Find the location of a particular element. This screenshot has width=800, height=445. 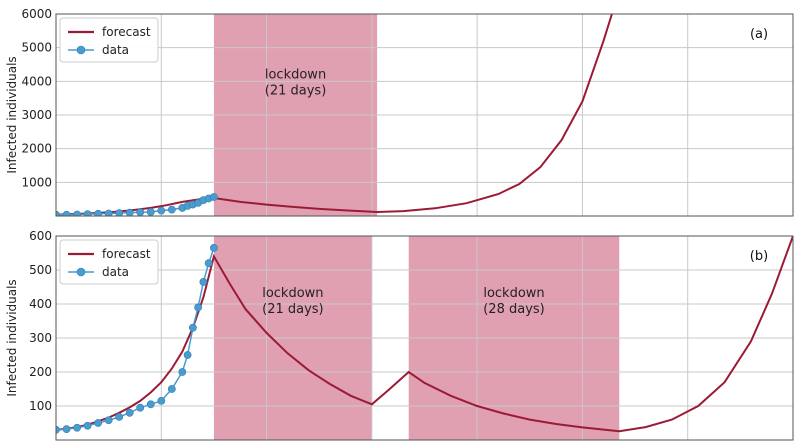

y-tick-label: 3000 is located at coordinates (36, 115).